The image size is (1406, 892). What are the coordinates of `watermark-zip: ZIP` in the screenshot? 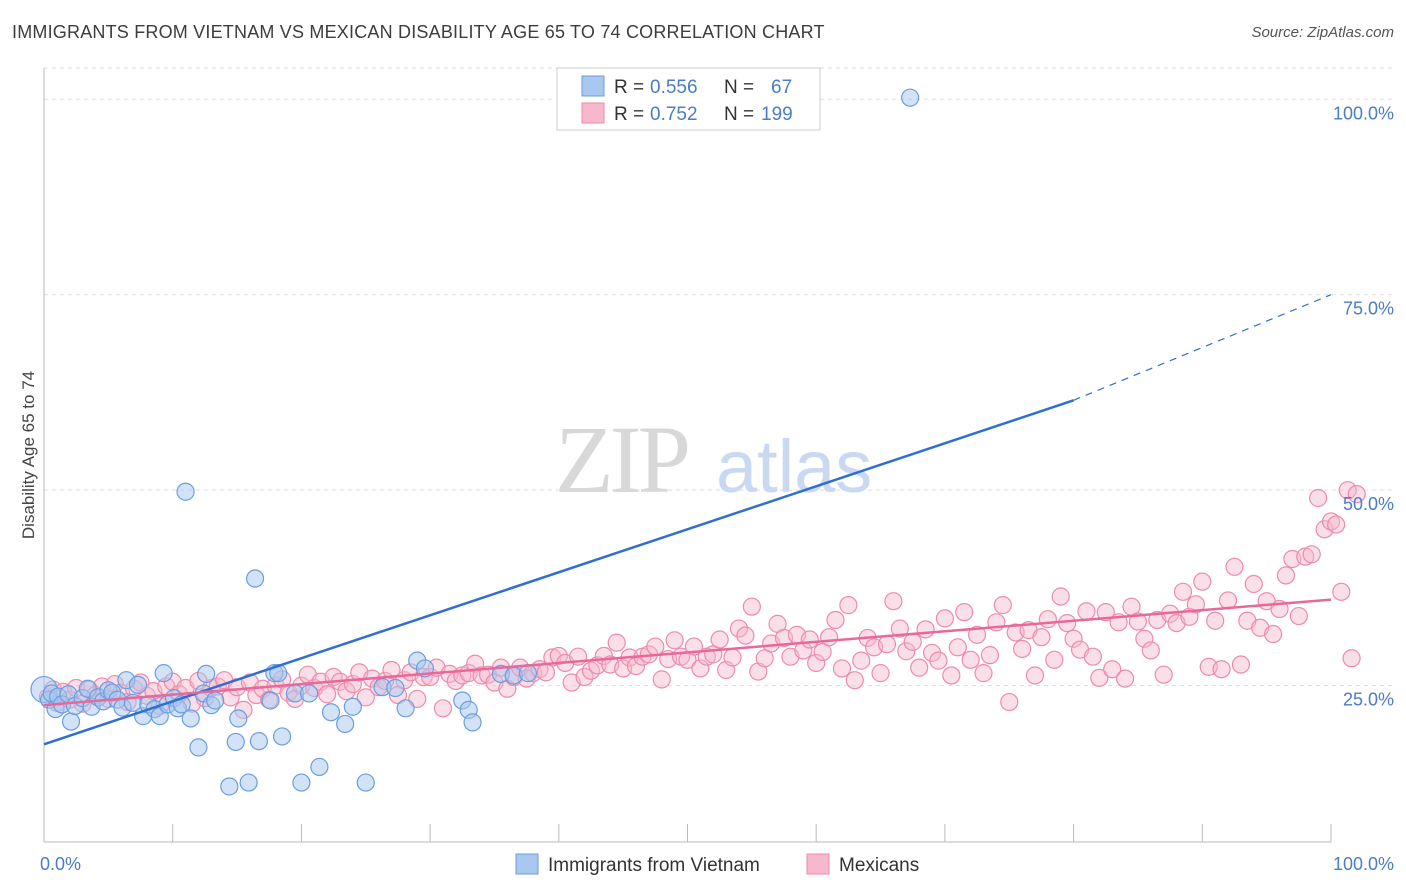 It's located at (621, 459).